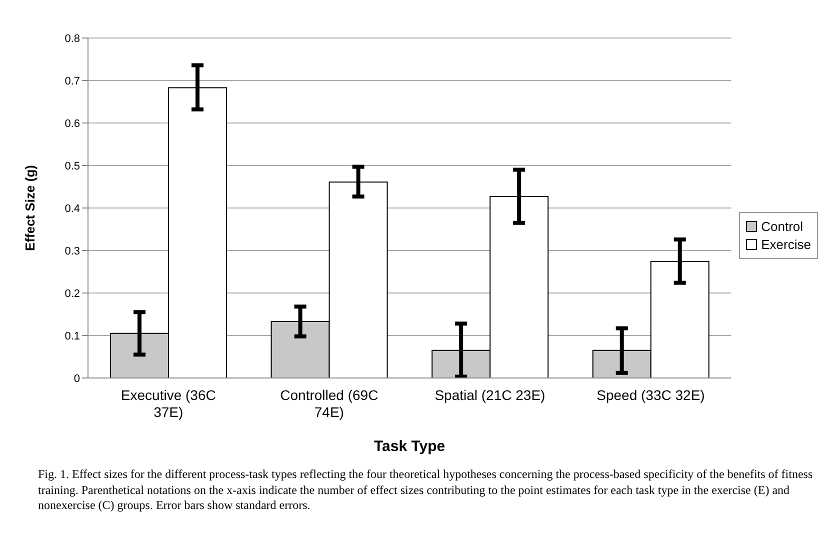  Describe the element at coordinates (650, 395) in the screenshot. I see `x-tick-label: Speed (33C 32E)` at that location.